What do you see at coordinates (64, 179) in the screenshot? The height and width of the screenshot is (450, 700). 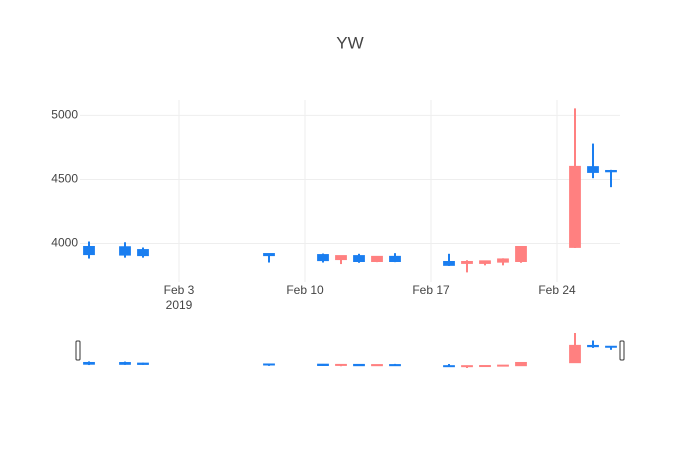 I see `y-tick-label: 4500` at bounding box center [64, 179].